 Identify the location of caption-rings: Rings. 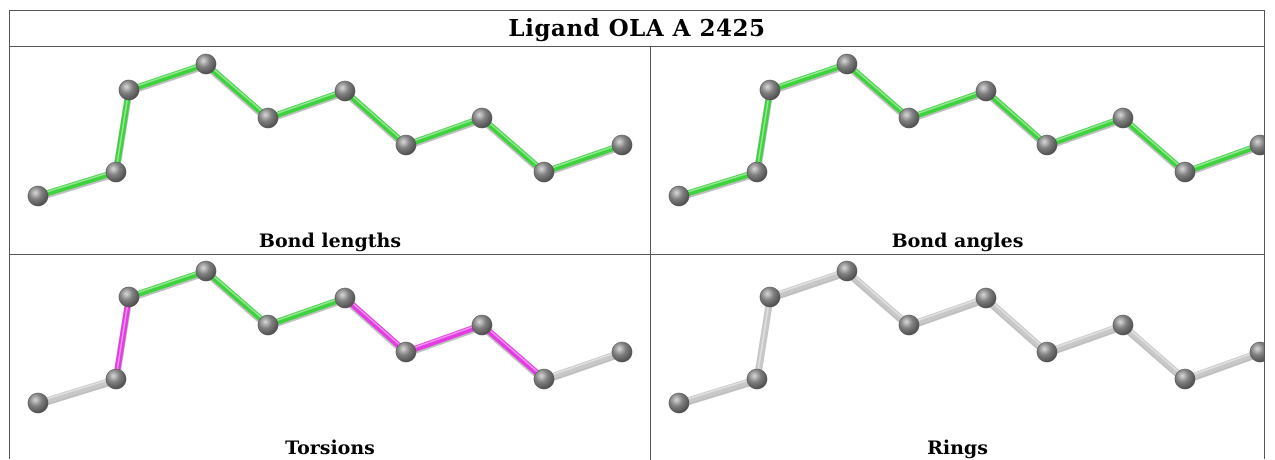
(957, 448).